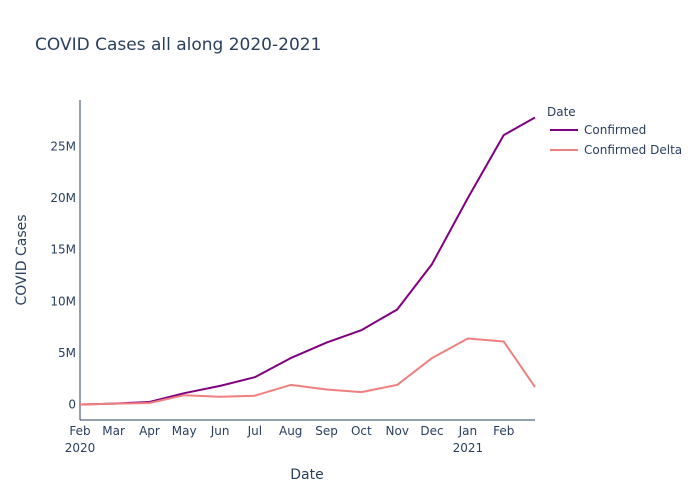  I want to click on legend: Date Confirmed Confirmed Delta, so click(614, 131).